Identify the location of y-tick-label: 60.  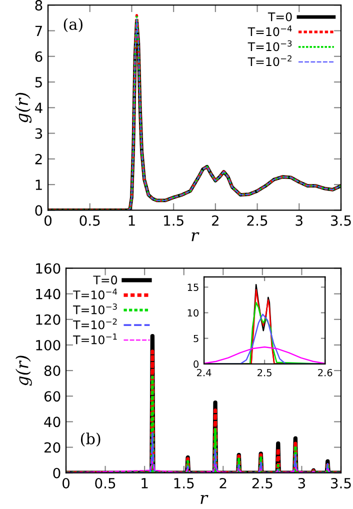
(52, 396).